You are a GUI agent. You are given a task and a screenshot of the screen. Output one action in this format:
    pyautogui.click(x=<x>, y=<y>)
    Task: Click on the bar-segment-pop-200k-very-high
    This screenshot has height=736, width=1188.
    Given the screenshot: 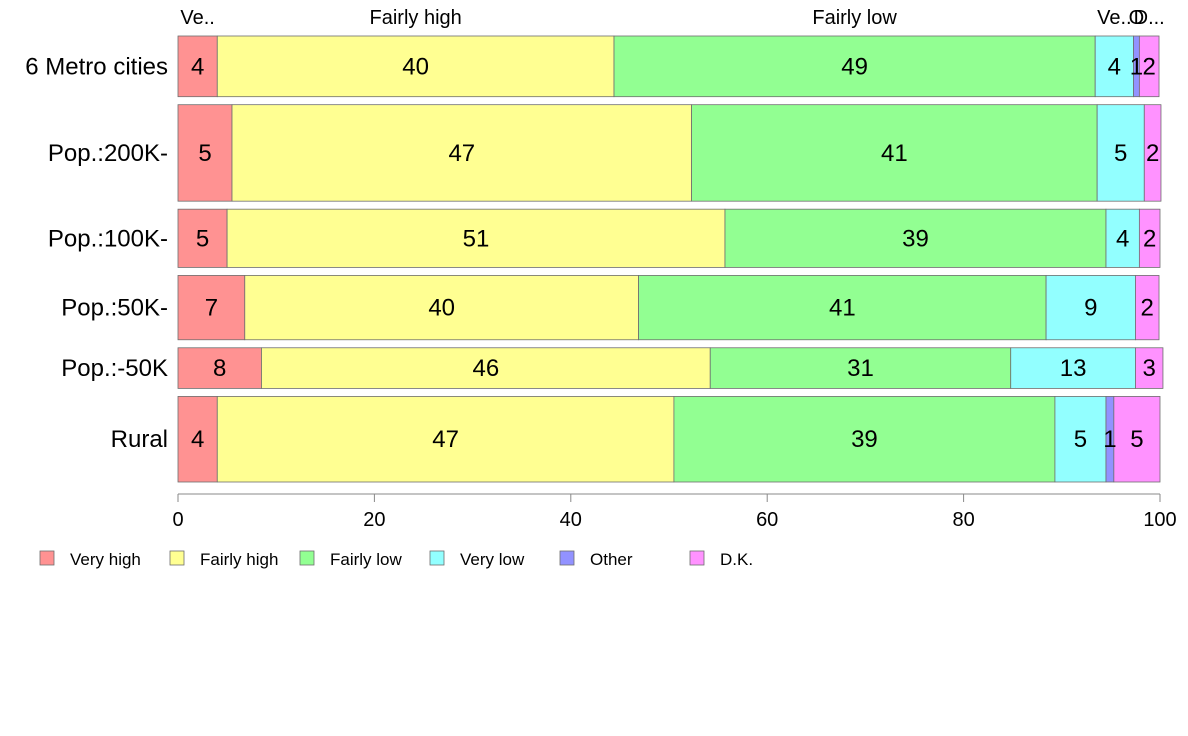 What is the action you would take?
    pyautogui.click(x=205, y=153)
    